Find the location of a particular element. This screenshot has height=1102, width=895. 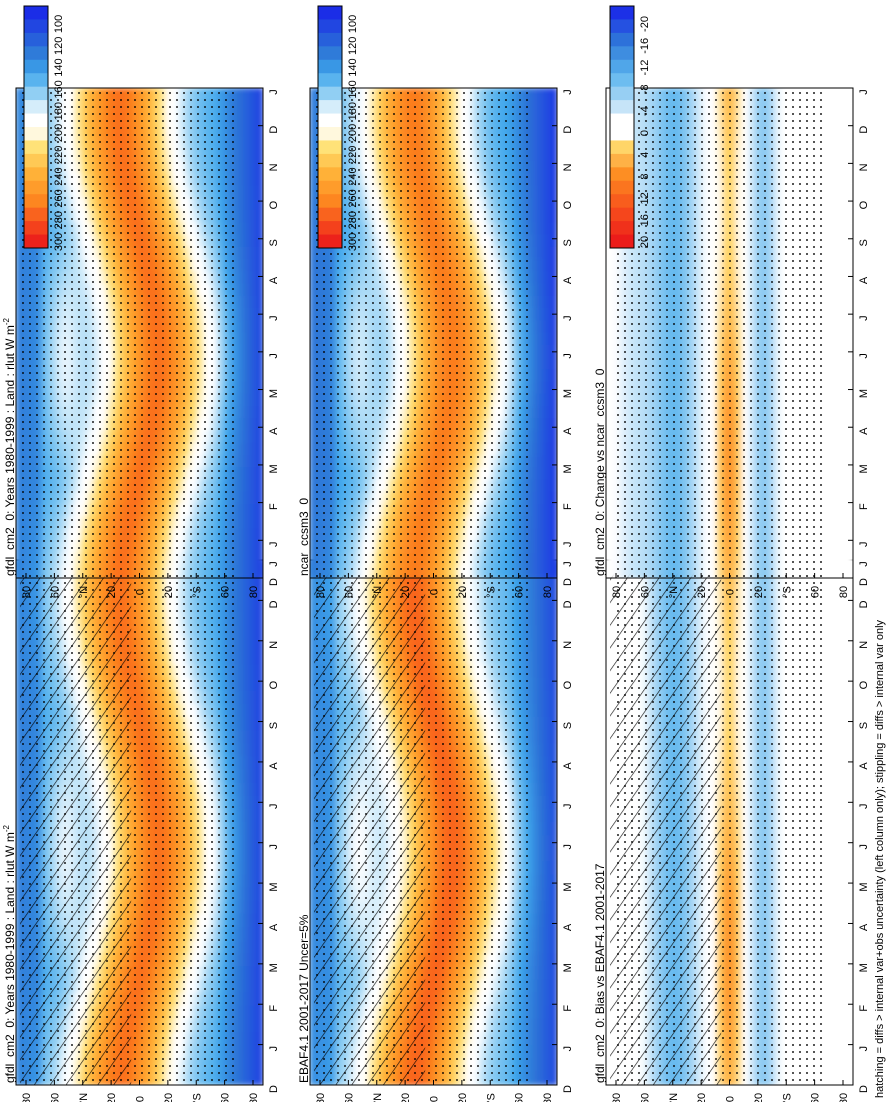

month-tick-label: O is located at coordinates (274, 204).